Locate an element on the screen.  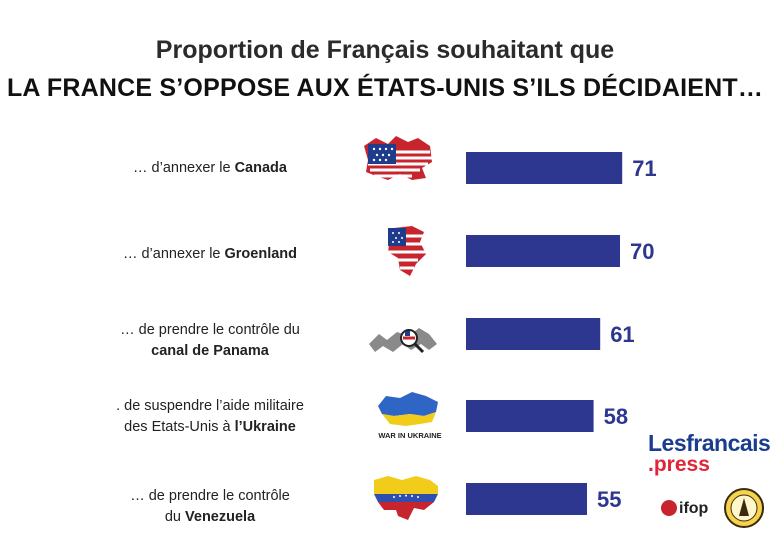
ifop-logo: ifop is located at coordinates (685, 508).